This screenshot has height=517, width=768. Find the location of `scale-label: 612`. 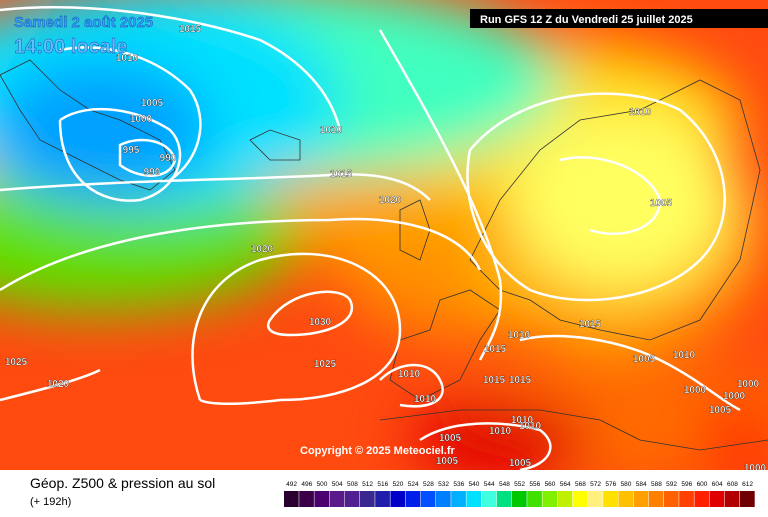

scale-label: 612 is located at coordinates (747, 484).